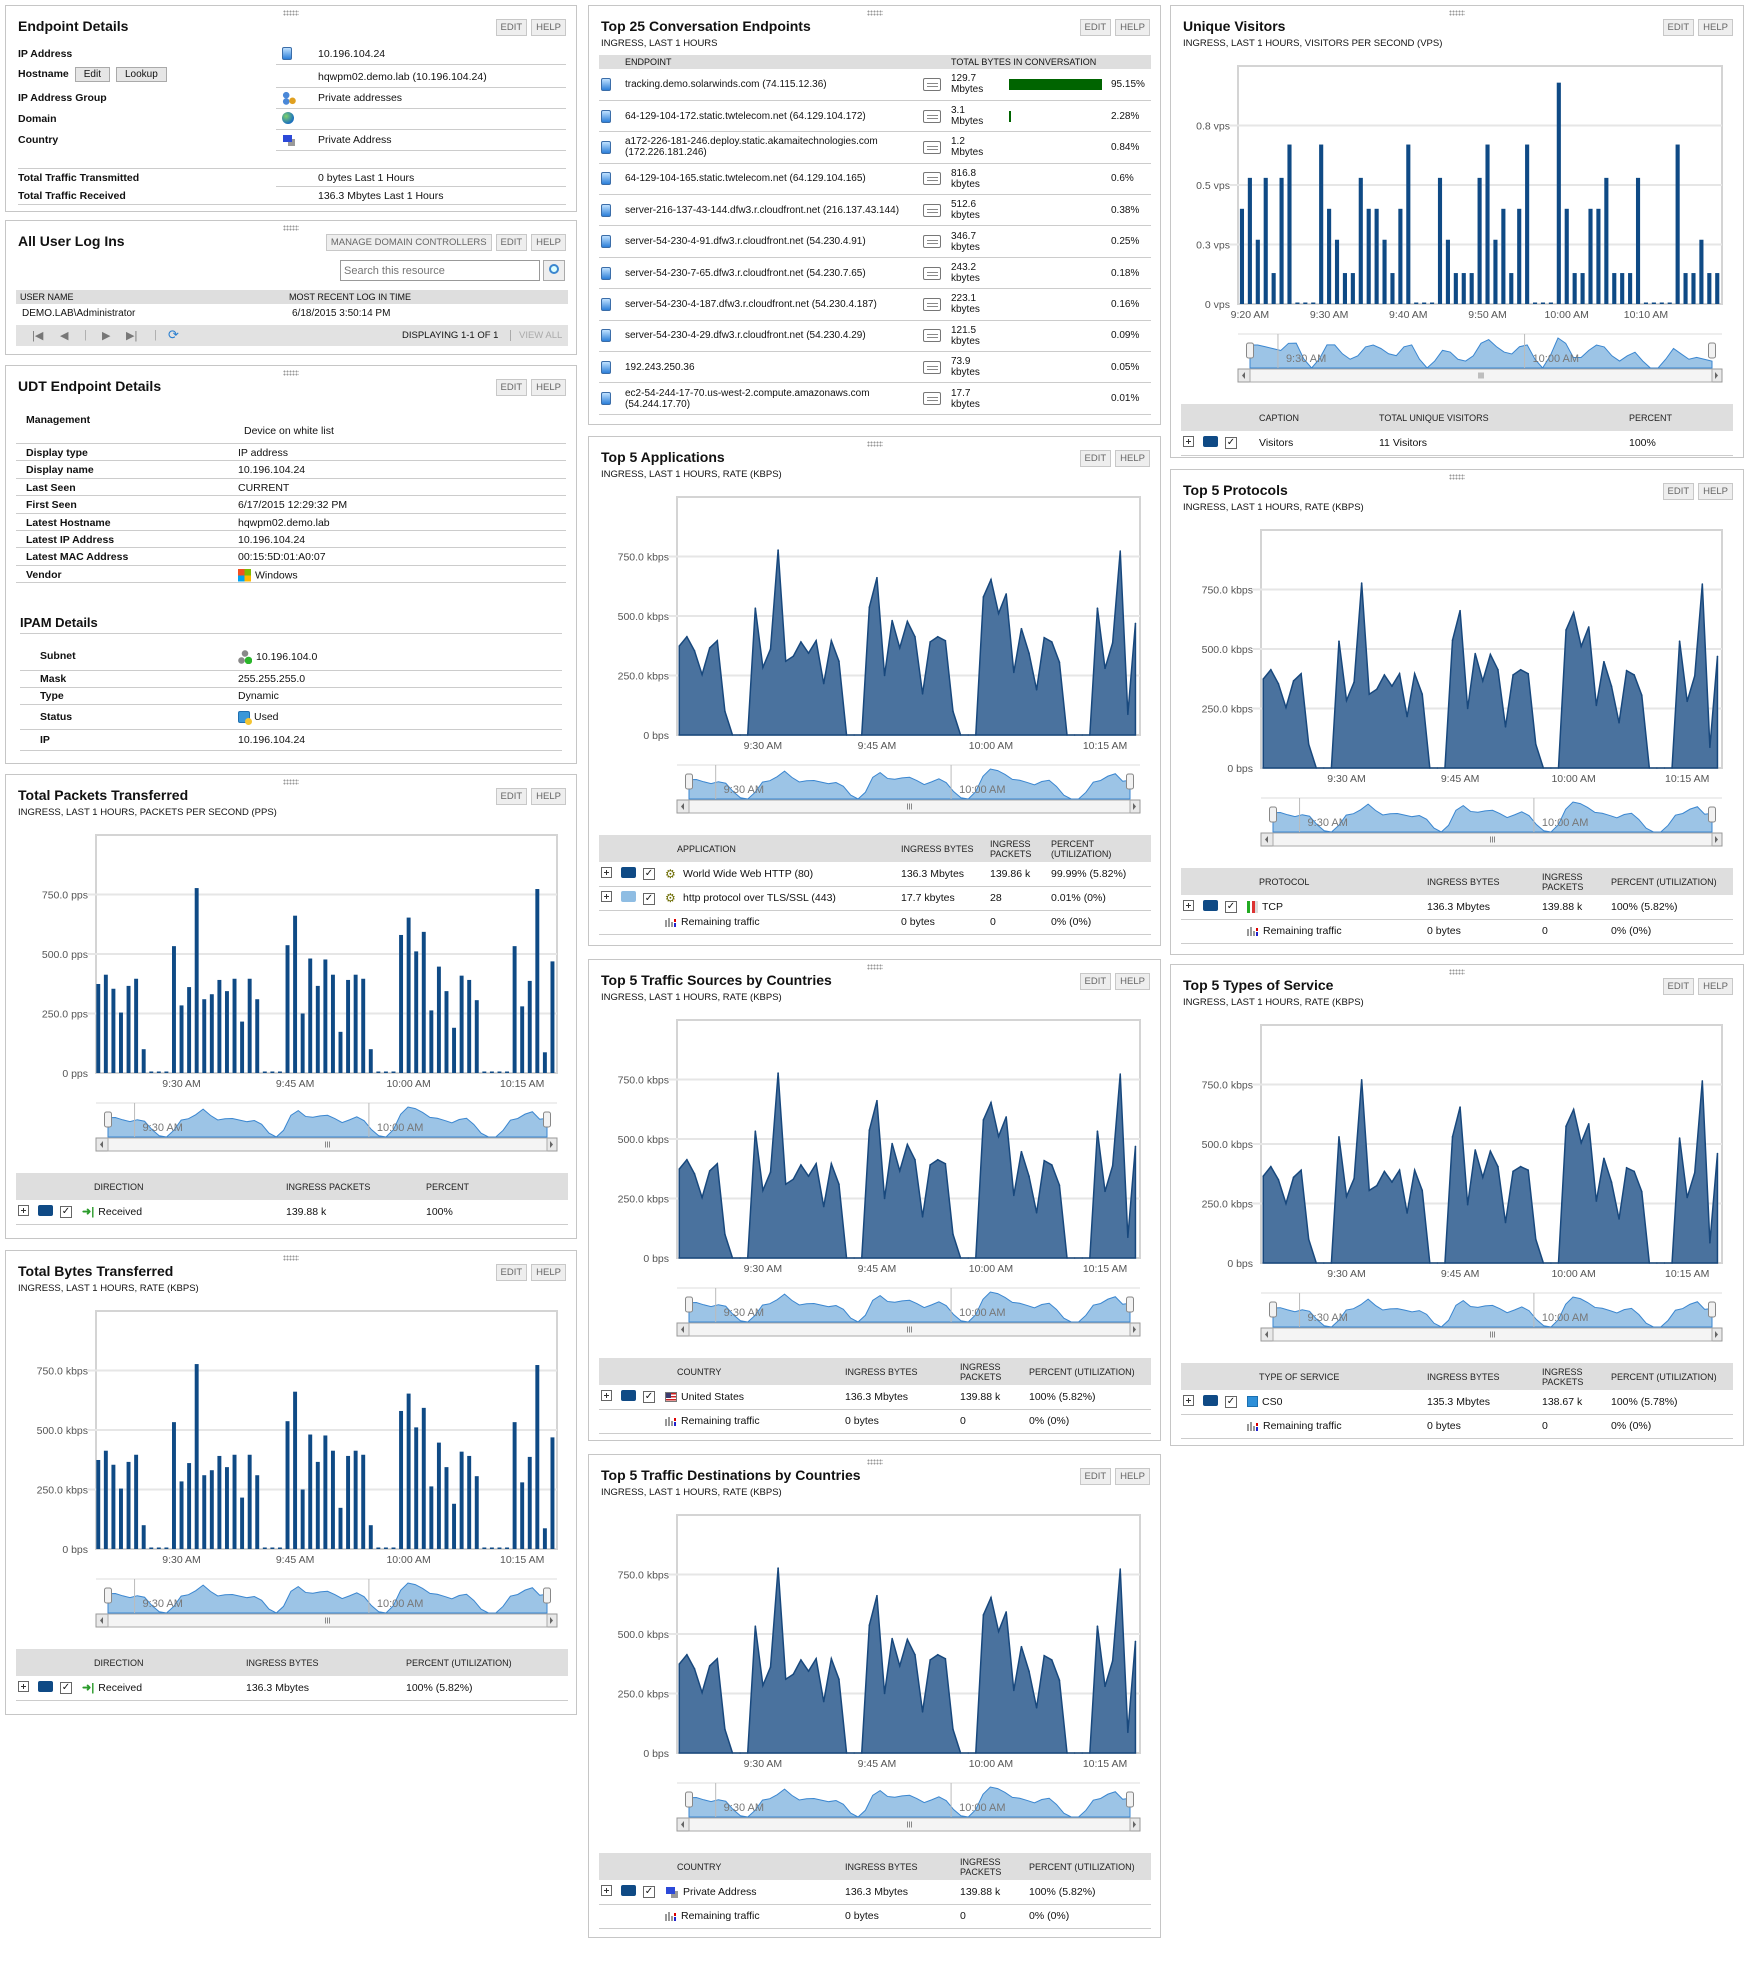 This screenshot has height=1963, width=1756. Describe the element at coordinates (440, 270) in the screenshot. I see `search-input` at that location.